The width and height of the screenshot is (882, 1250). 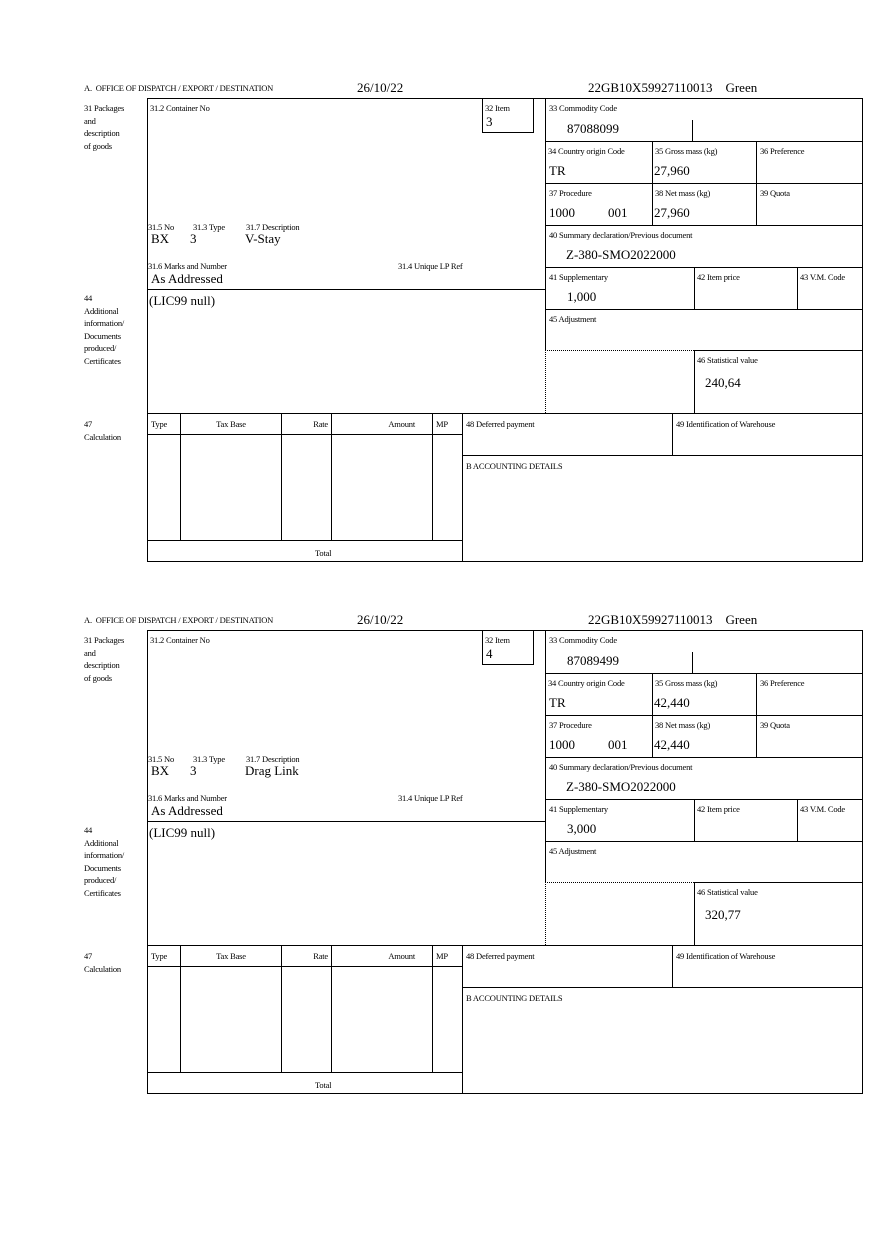 What do you see at coordinates (621, 767) in the screenshot?
I see `summary-decl-label: 40 Summary declaration/Previous document` at bounding box center [621, 767].